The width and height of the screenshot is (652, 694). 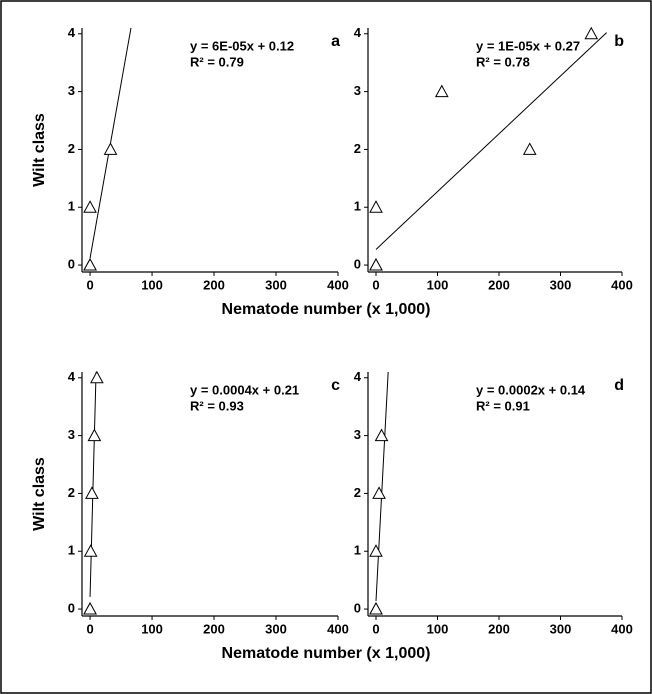 I want to click on r-squared: R² = 0.78, so click(x=503, y=61).